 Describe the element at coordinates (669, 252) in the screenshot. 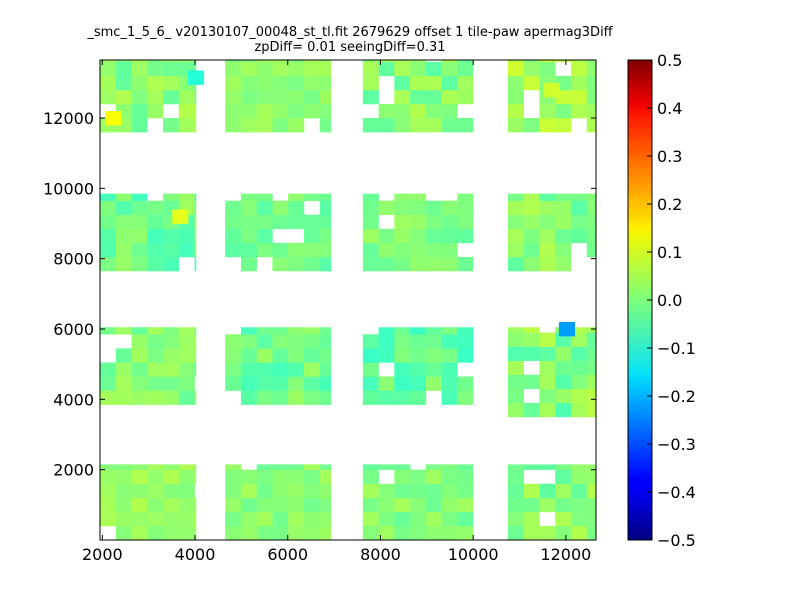

I see `colorbar-tick-label: 0.1` at that location.